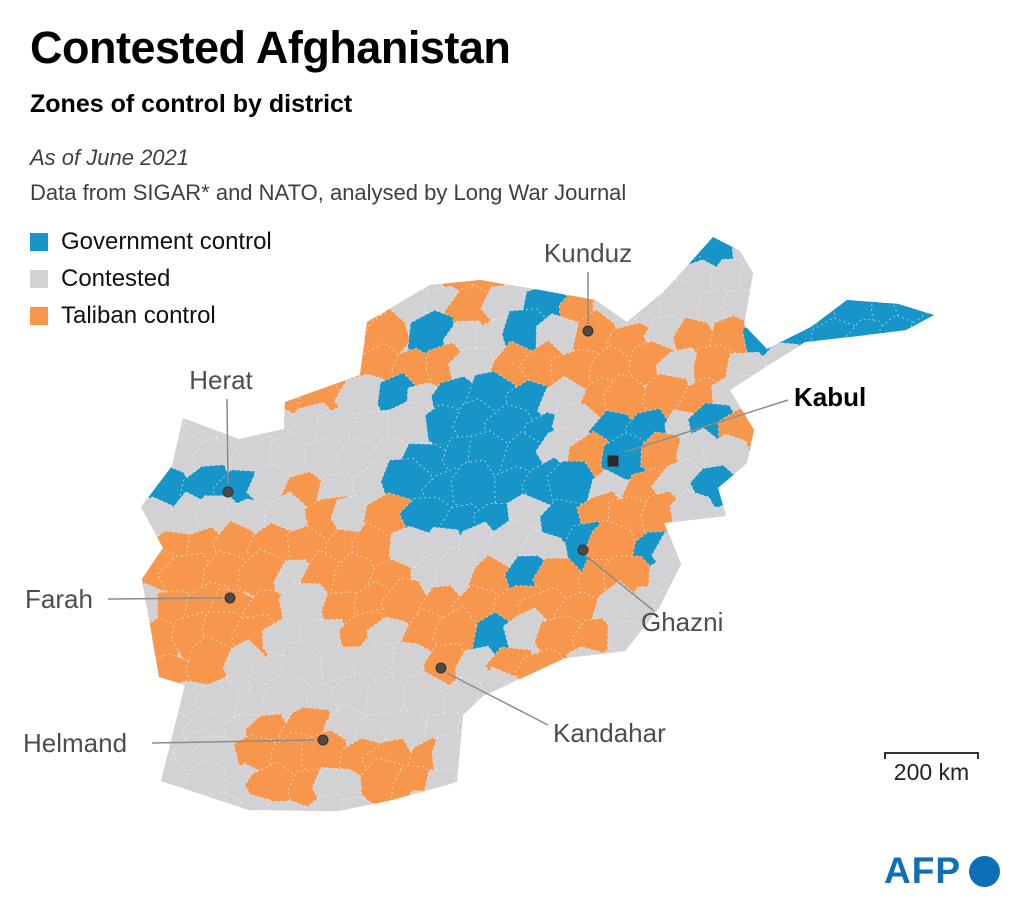  Describe the element at coordinates (830, 397) in the screenshot. I see `city-label-kabul: Kabul` at that location.